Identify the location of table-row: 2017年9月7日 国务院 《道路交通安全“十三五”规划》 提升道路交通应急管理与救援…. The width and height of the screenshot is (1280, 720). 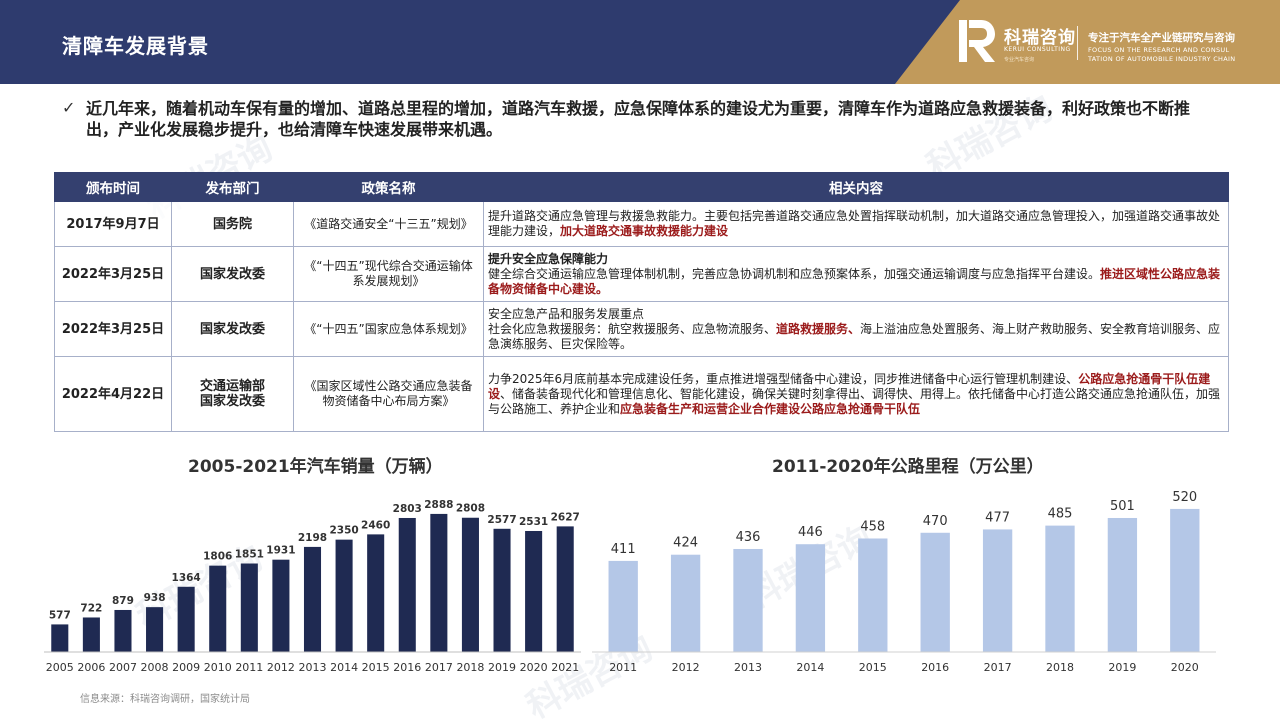
(641, 224).